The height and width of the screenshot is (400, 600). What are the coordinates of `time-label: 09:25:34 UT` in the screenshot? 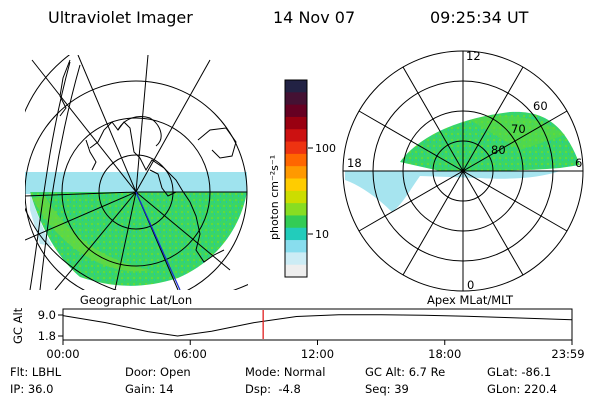 It's located at (479, 17).